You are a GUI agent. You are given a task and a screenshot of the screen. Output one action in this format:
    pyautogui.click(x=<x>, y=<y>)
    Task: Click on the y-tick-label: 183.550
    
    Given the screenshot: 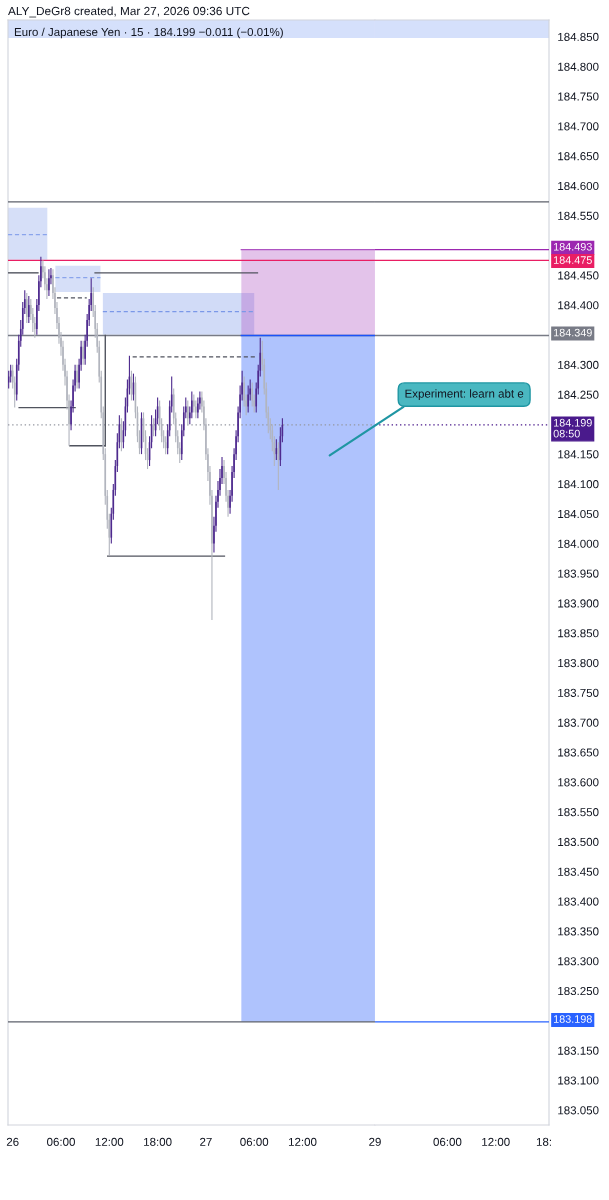 What is the action you would take?
    pyautogui.click(x=578, y=812)
    